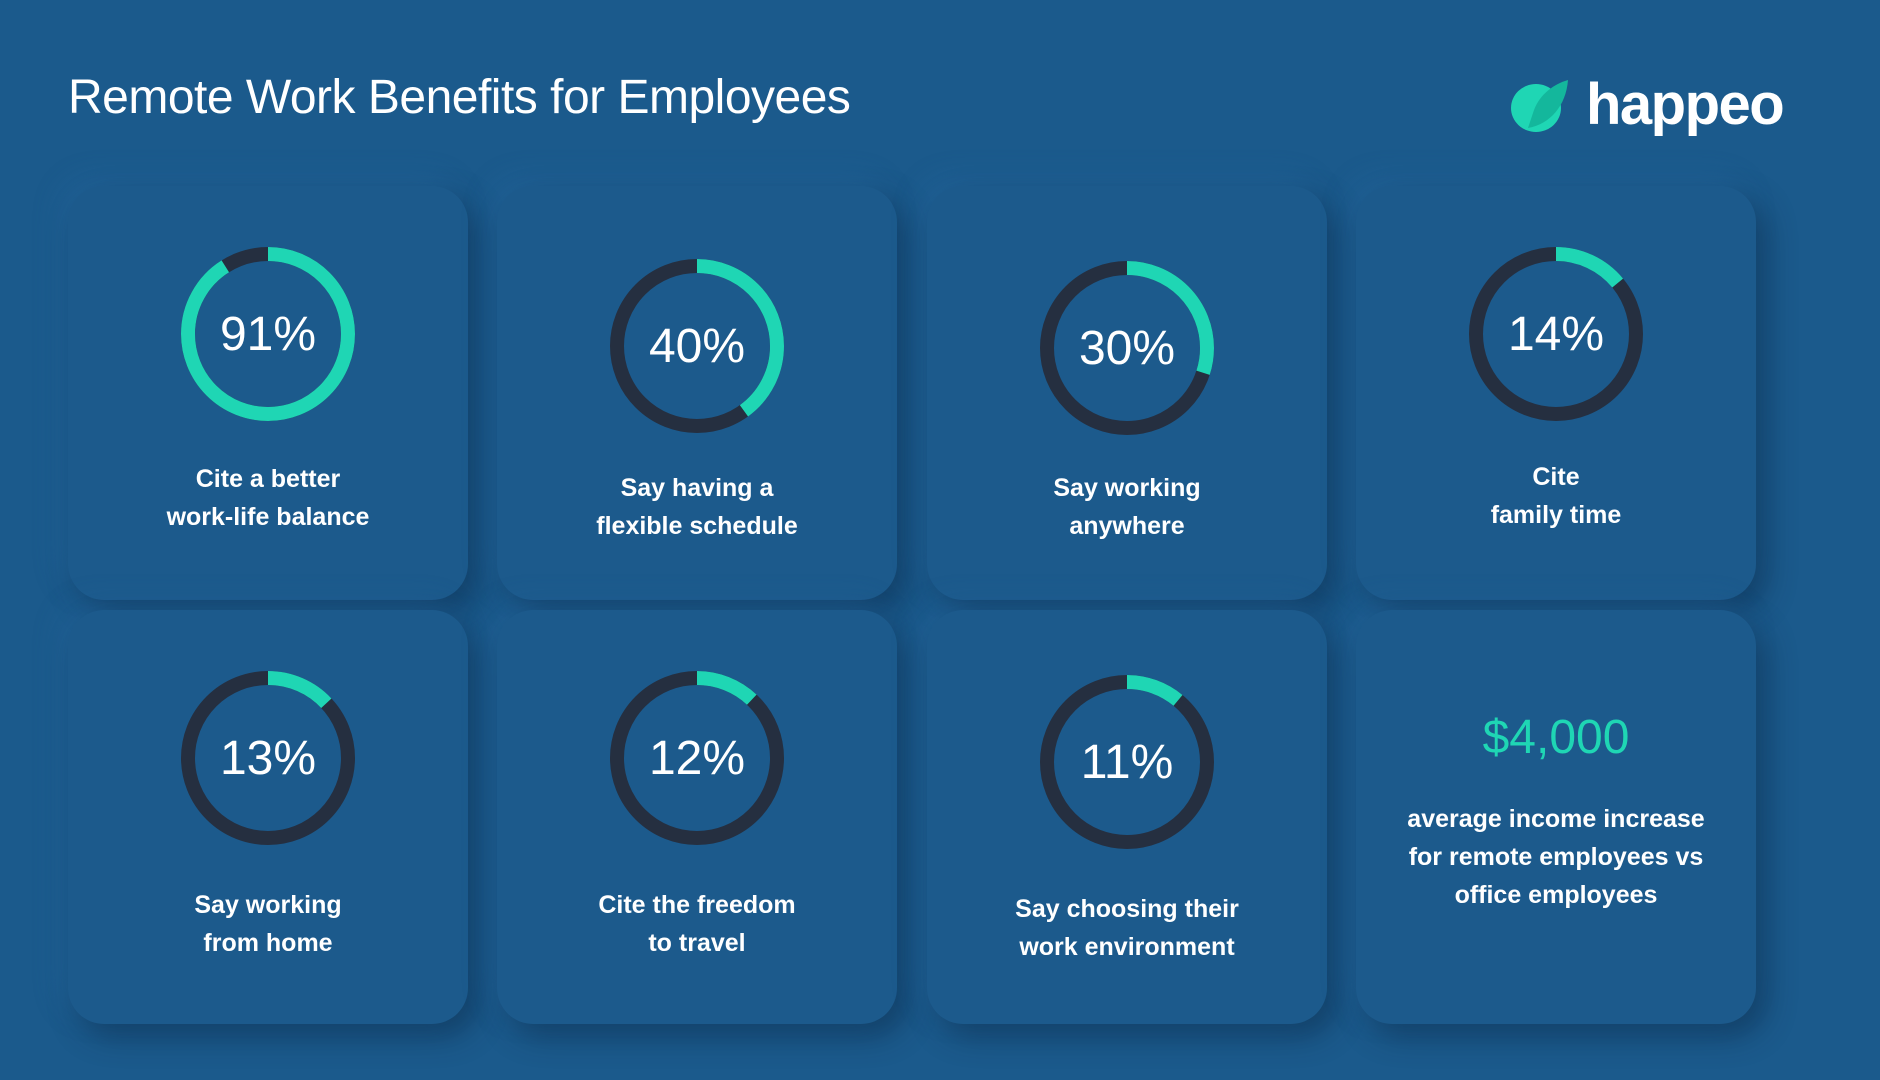 Image resolution: width=1880 pixels, height=1080 pixels. Describe the element at coordinates (1127, 507) in the screenshot. I see `stat-description: Say working anywhere` at that location.